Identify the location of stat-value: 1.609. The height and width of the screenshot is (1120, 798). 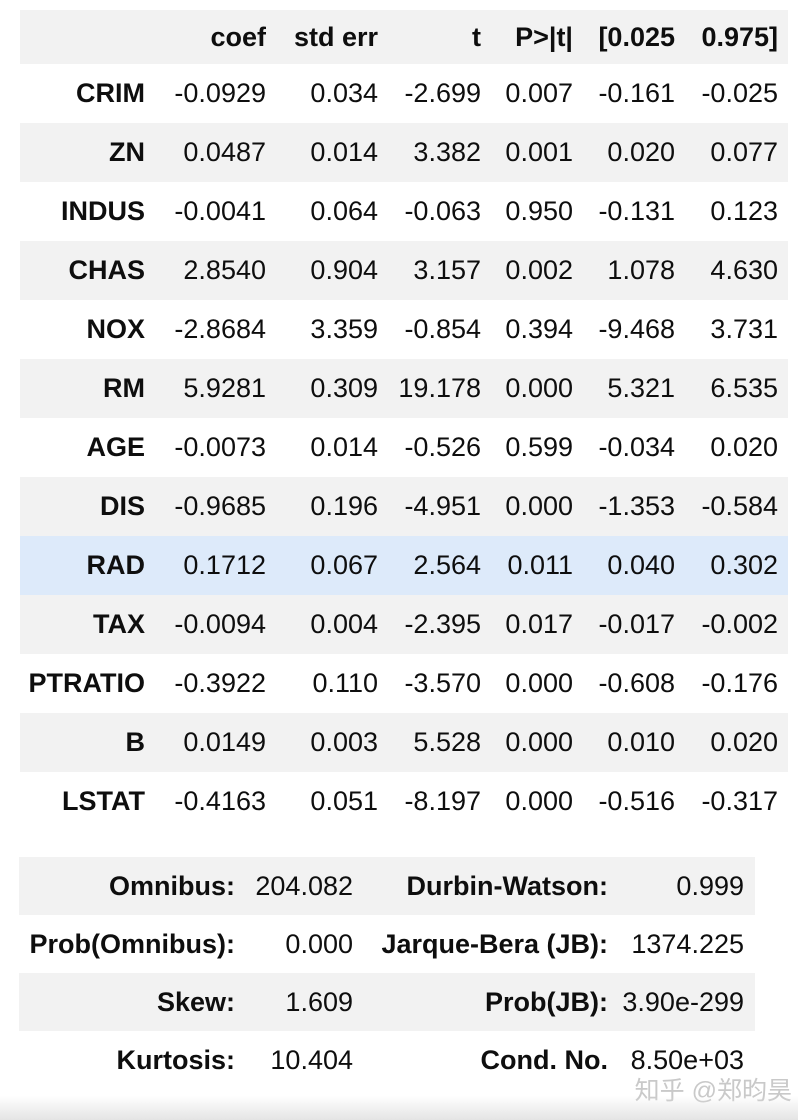
(319, 1001).